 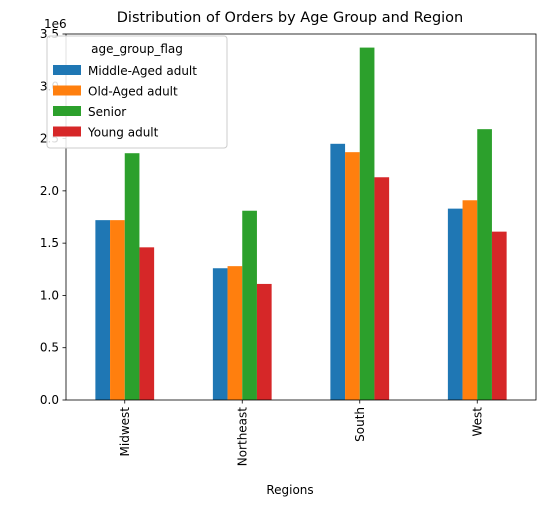 What do you see at coordinates (499, 315) in the screenshot?
I see `bar-young-adult-west` at bounding box center [499, 315].